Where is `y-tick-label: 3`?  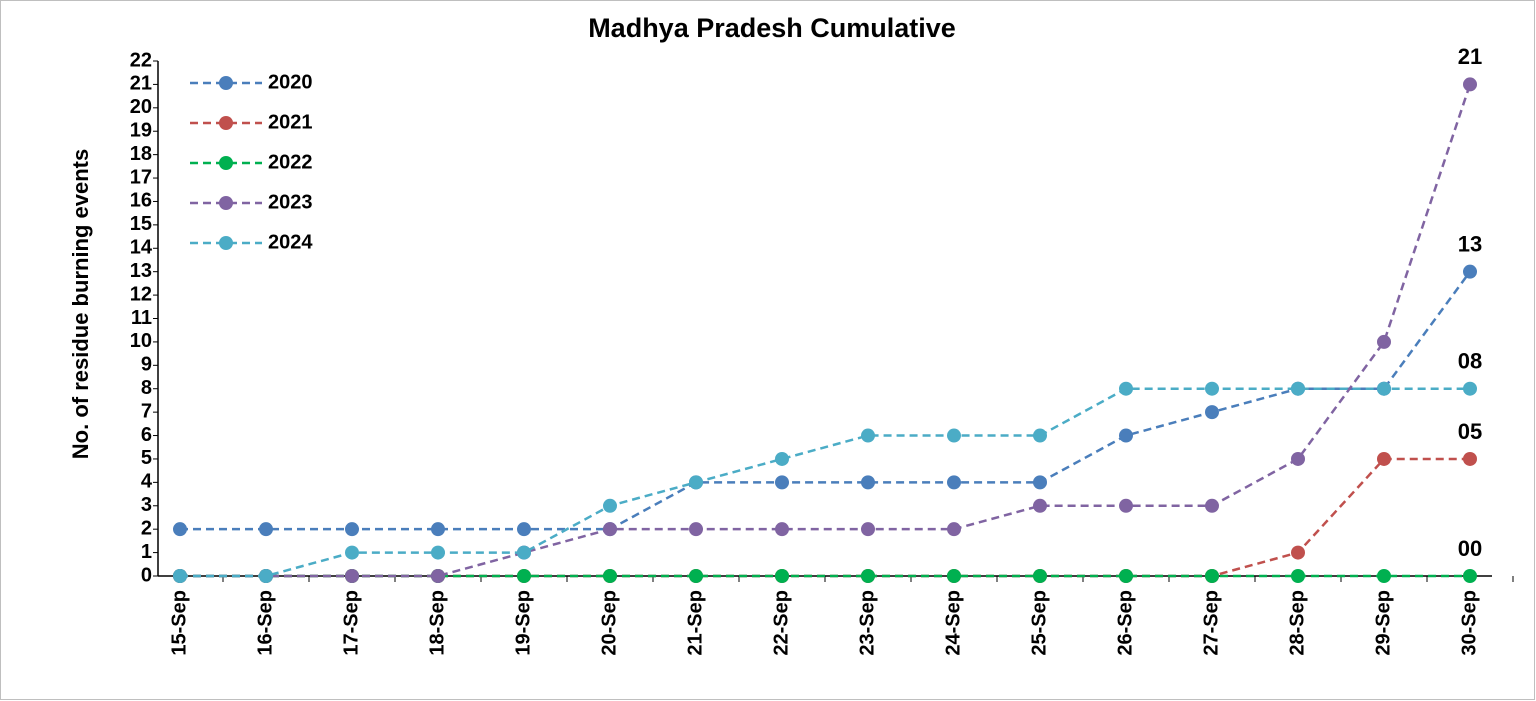 y-tick-label: 3 is located at coordinates (146, 505).